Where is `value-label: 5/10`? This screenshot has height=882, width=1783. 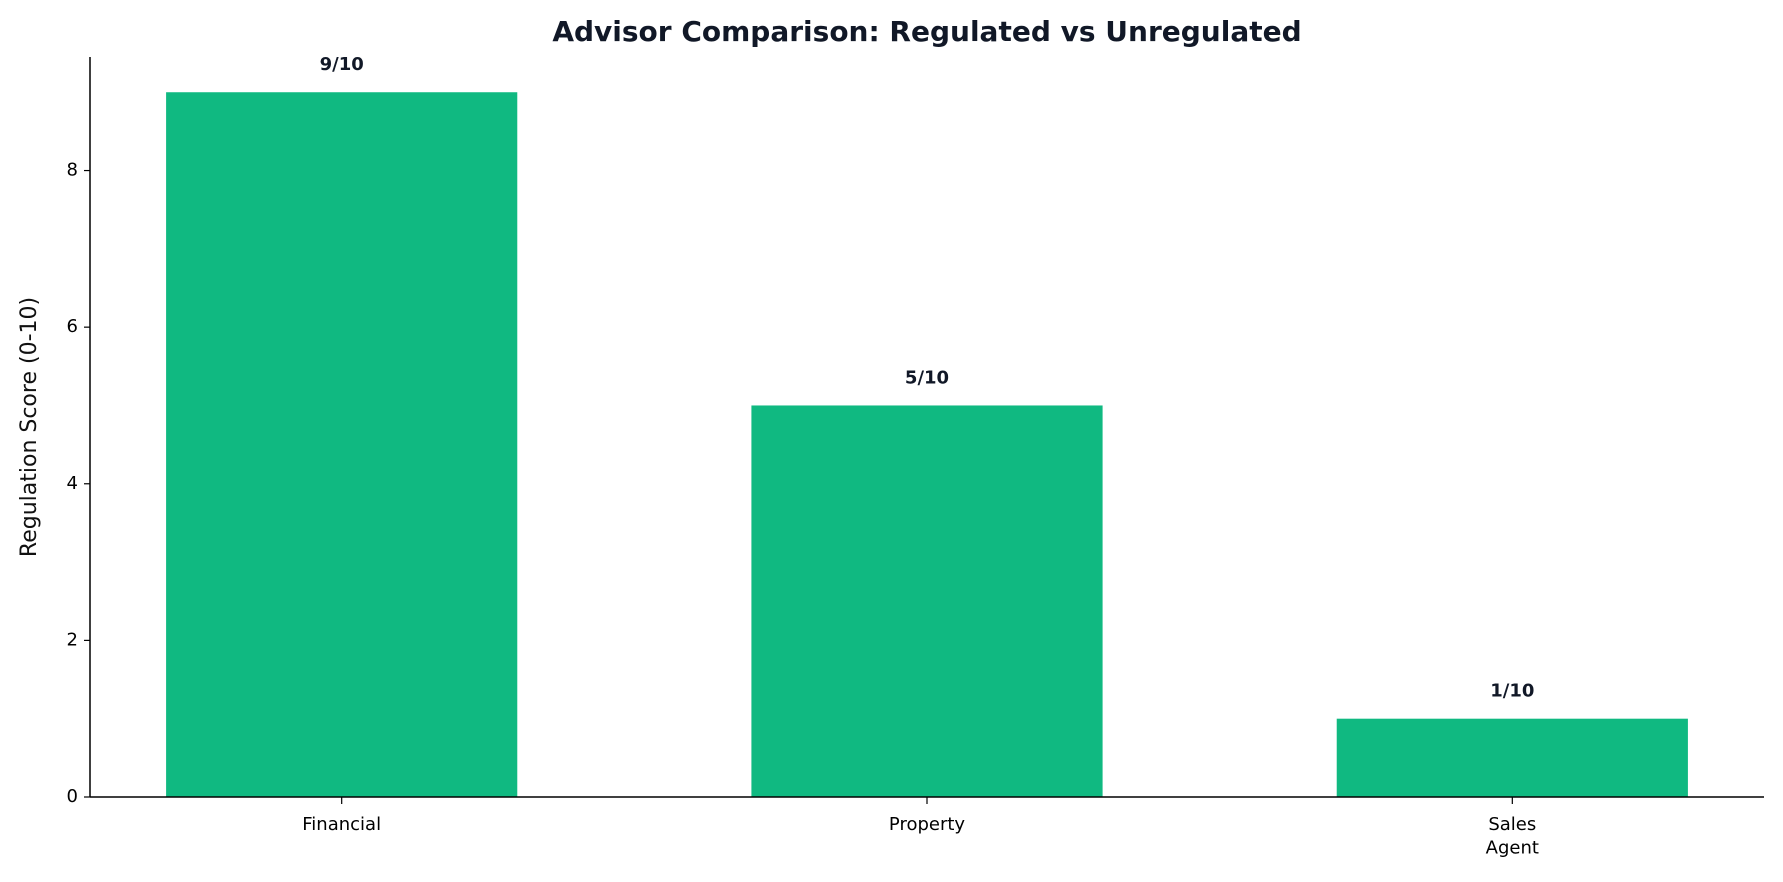
value-label: 5/10 is located at coordinates (927, 377).